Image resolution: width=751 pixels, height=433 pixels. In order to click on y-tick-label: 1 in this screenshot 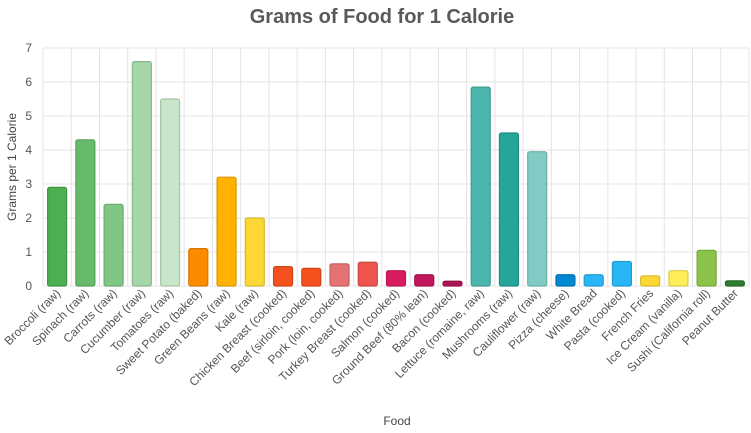, I will do `click(28, 252)`.